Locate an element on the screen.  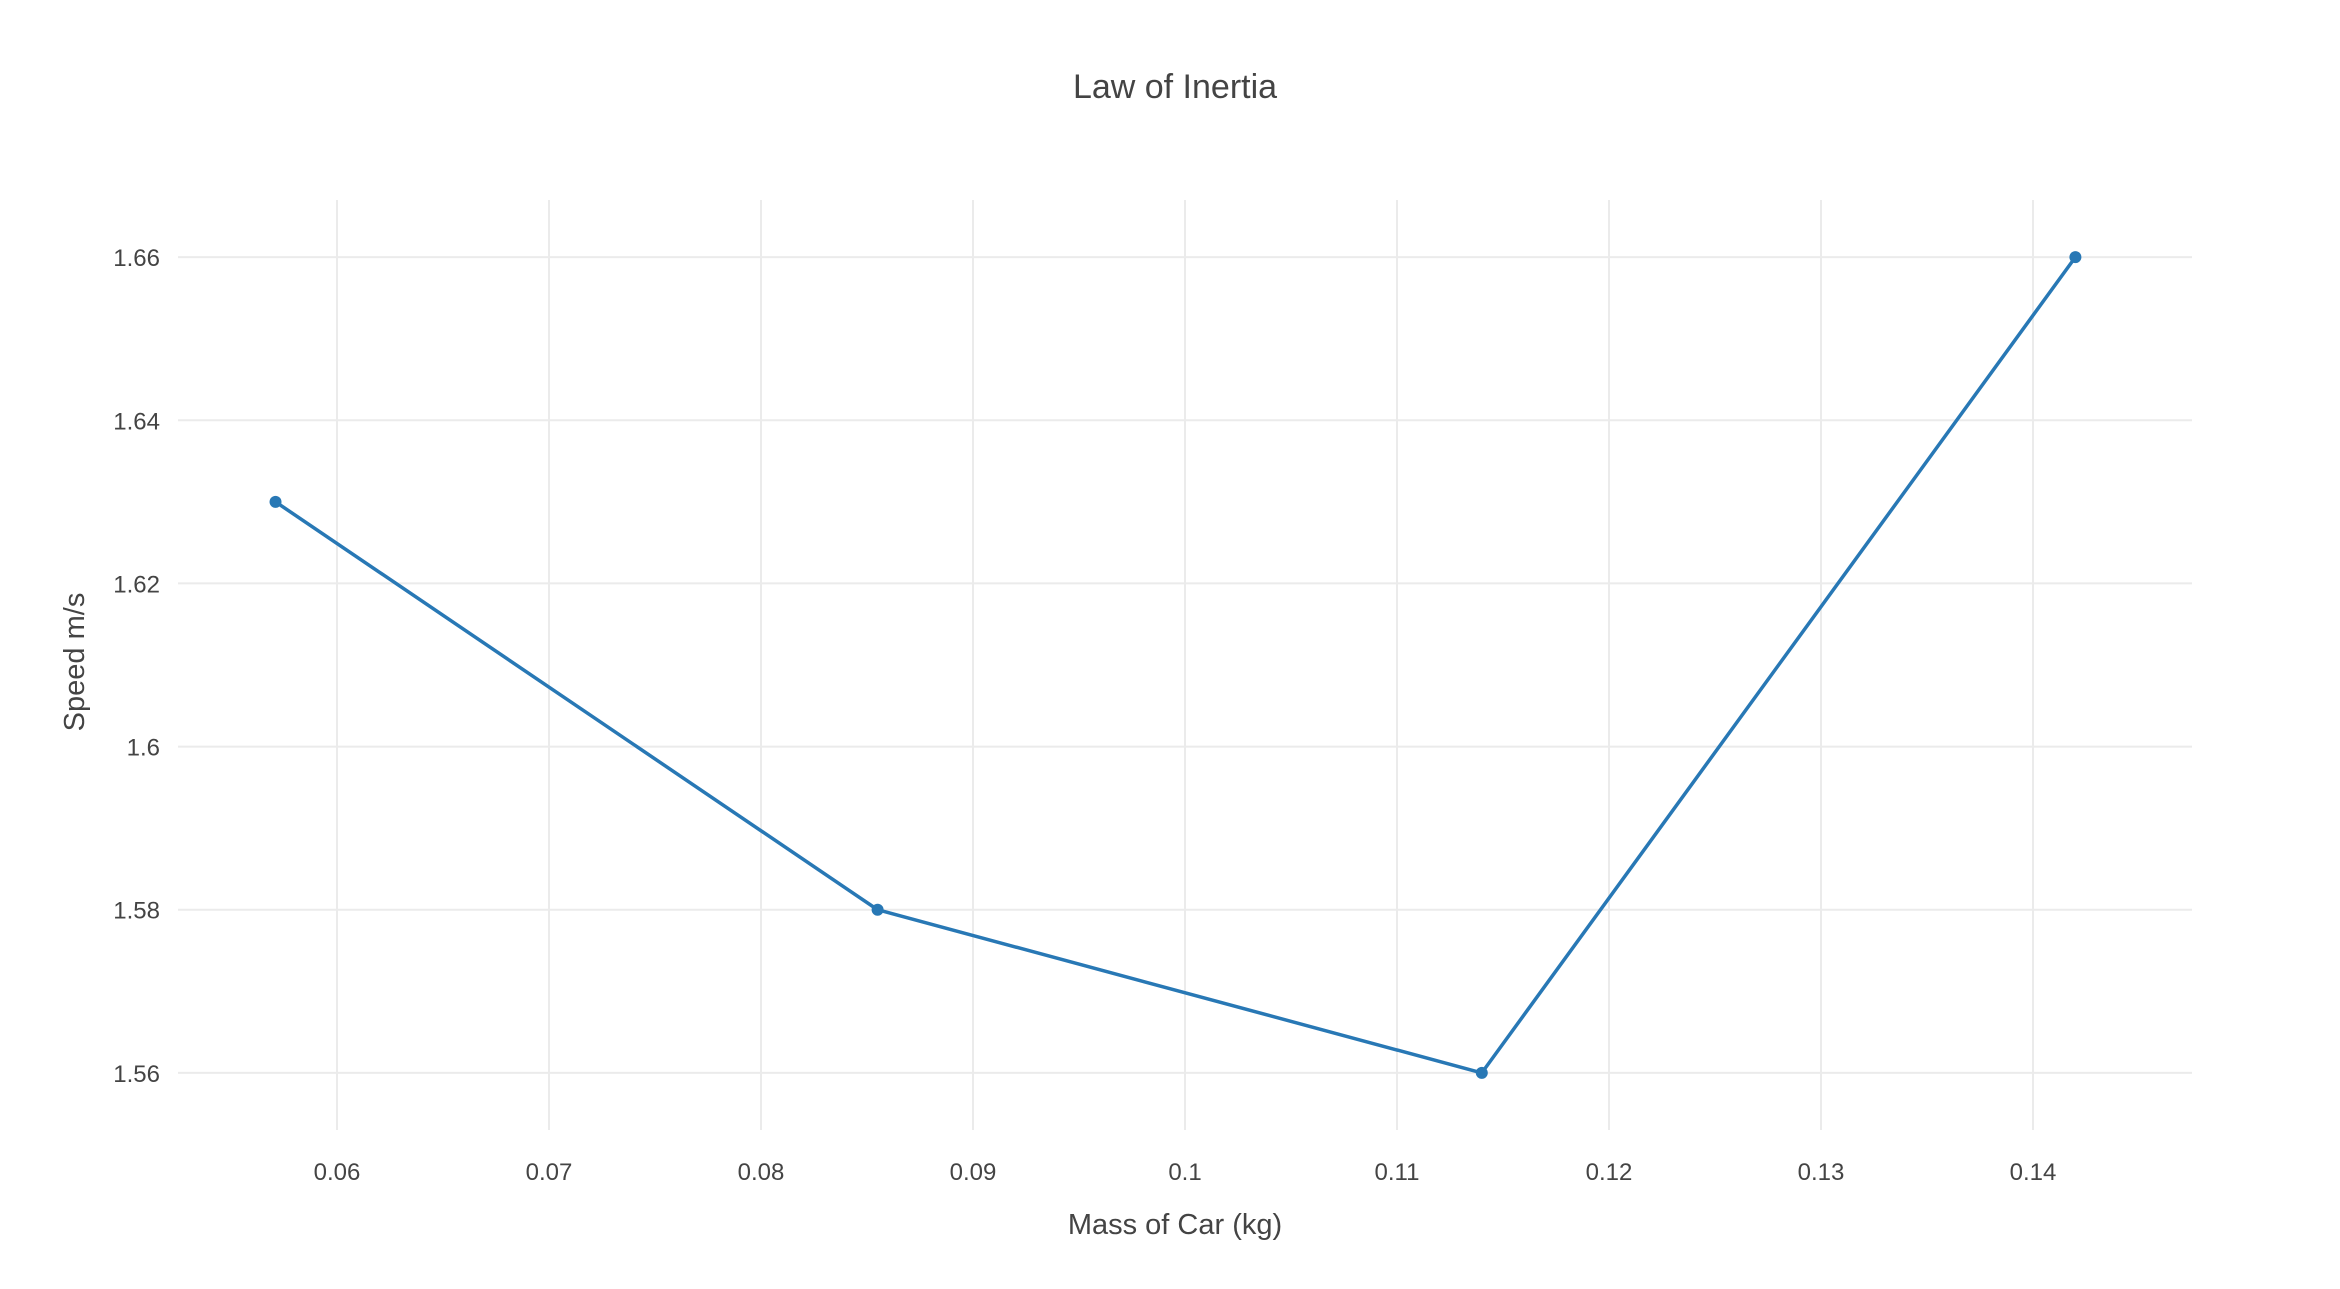
x-tick-label: 0.07 is located at coordinates (549, 1172).